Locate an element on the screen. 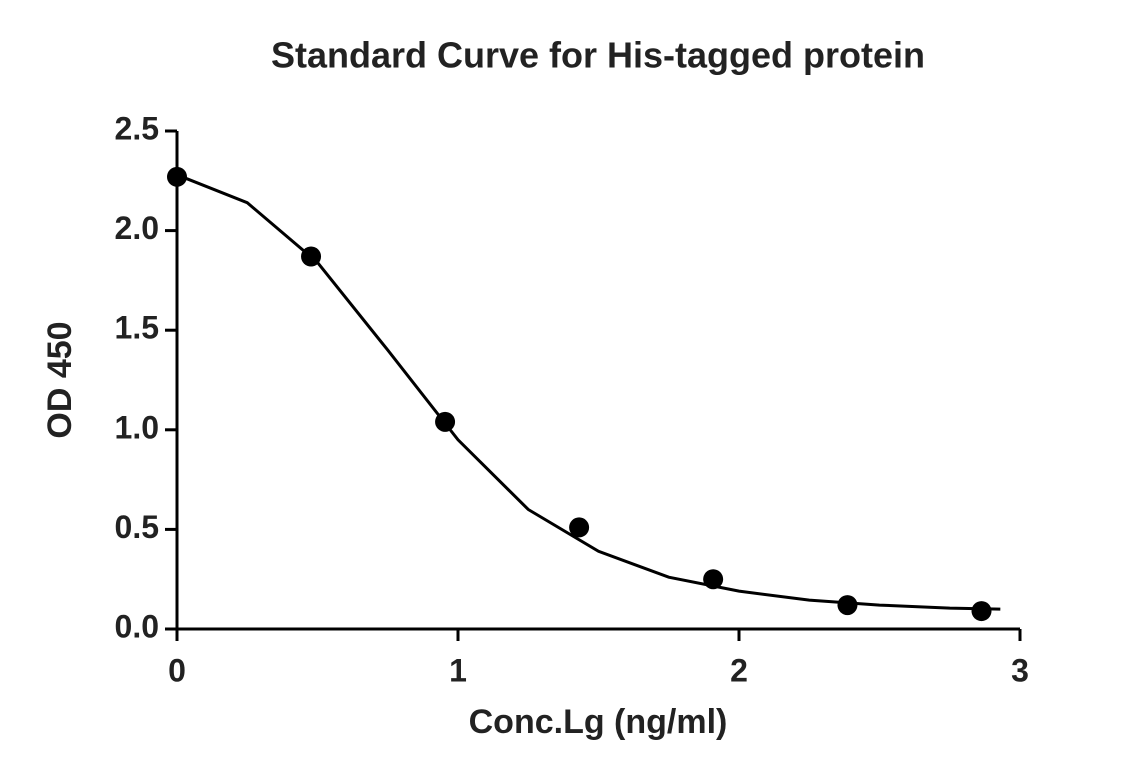  y-tick-label: 0.5 is located at coordinates (137, 527).